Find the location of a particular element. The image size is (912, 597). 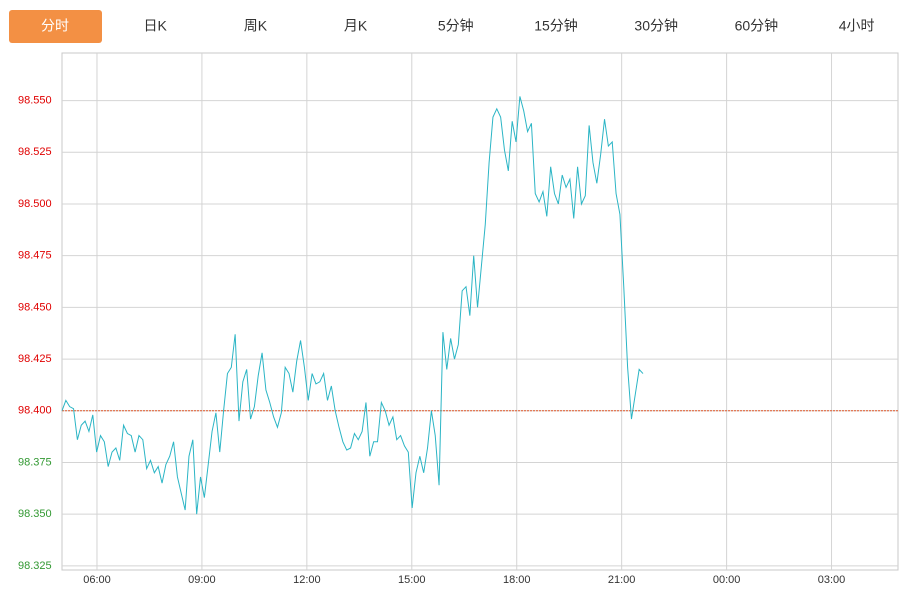

tab-bar: 分时 日K 周K 月K 5分钟 15分钟 30分钟 60分钟 4小时 is located at coordinates (441, 26).